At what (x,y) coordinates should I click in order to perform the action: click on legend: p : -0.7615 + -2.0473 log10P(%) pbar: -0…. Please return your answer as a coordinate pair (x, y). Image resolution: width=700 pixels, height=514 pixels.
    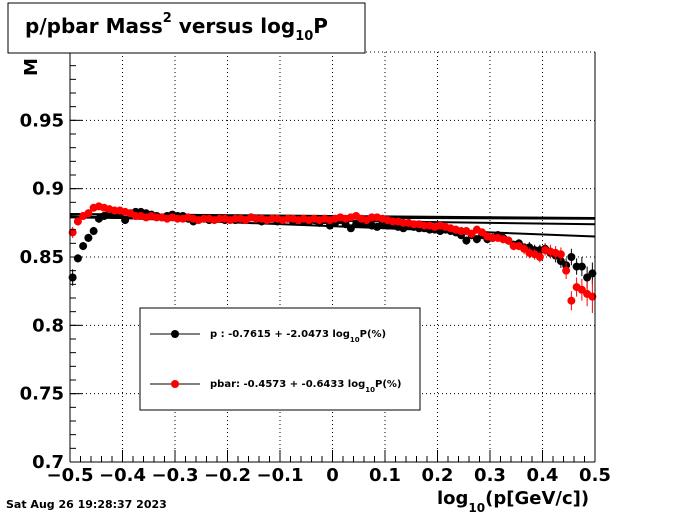
    Looking at the image, I should click on (280, 359).